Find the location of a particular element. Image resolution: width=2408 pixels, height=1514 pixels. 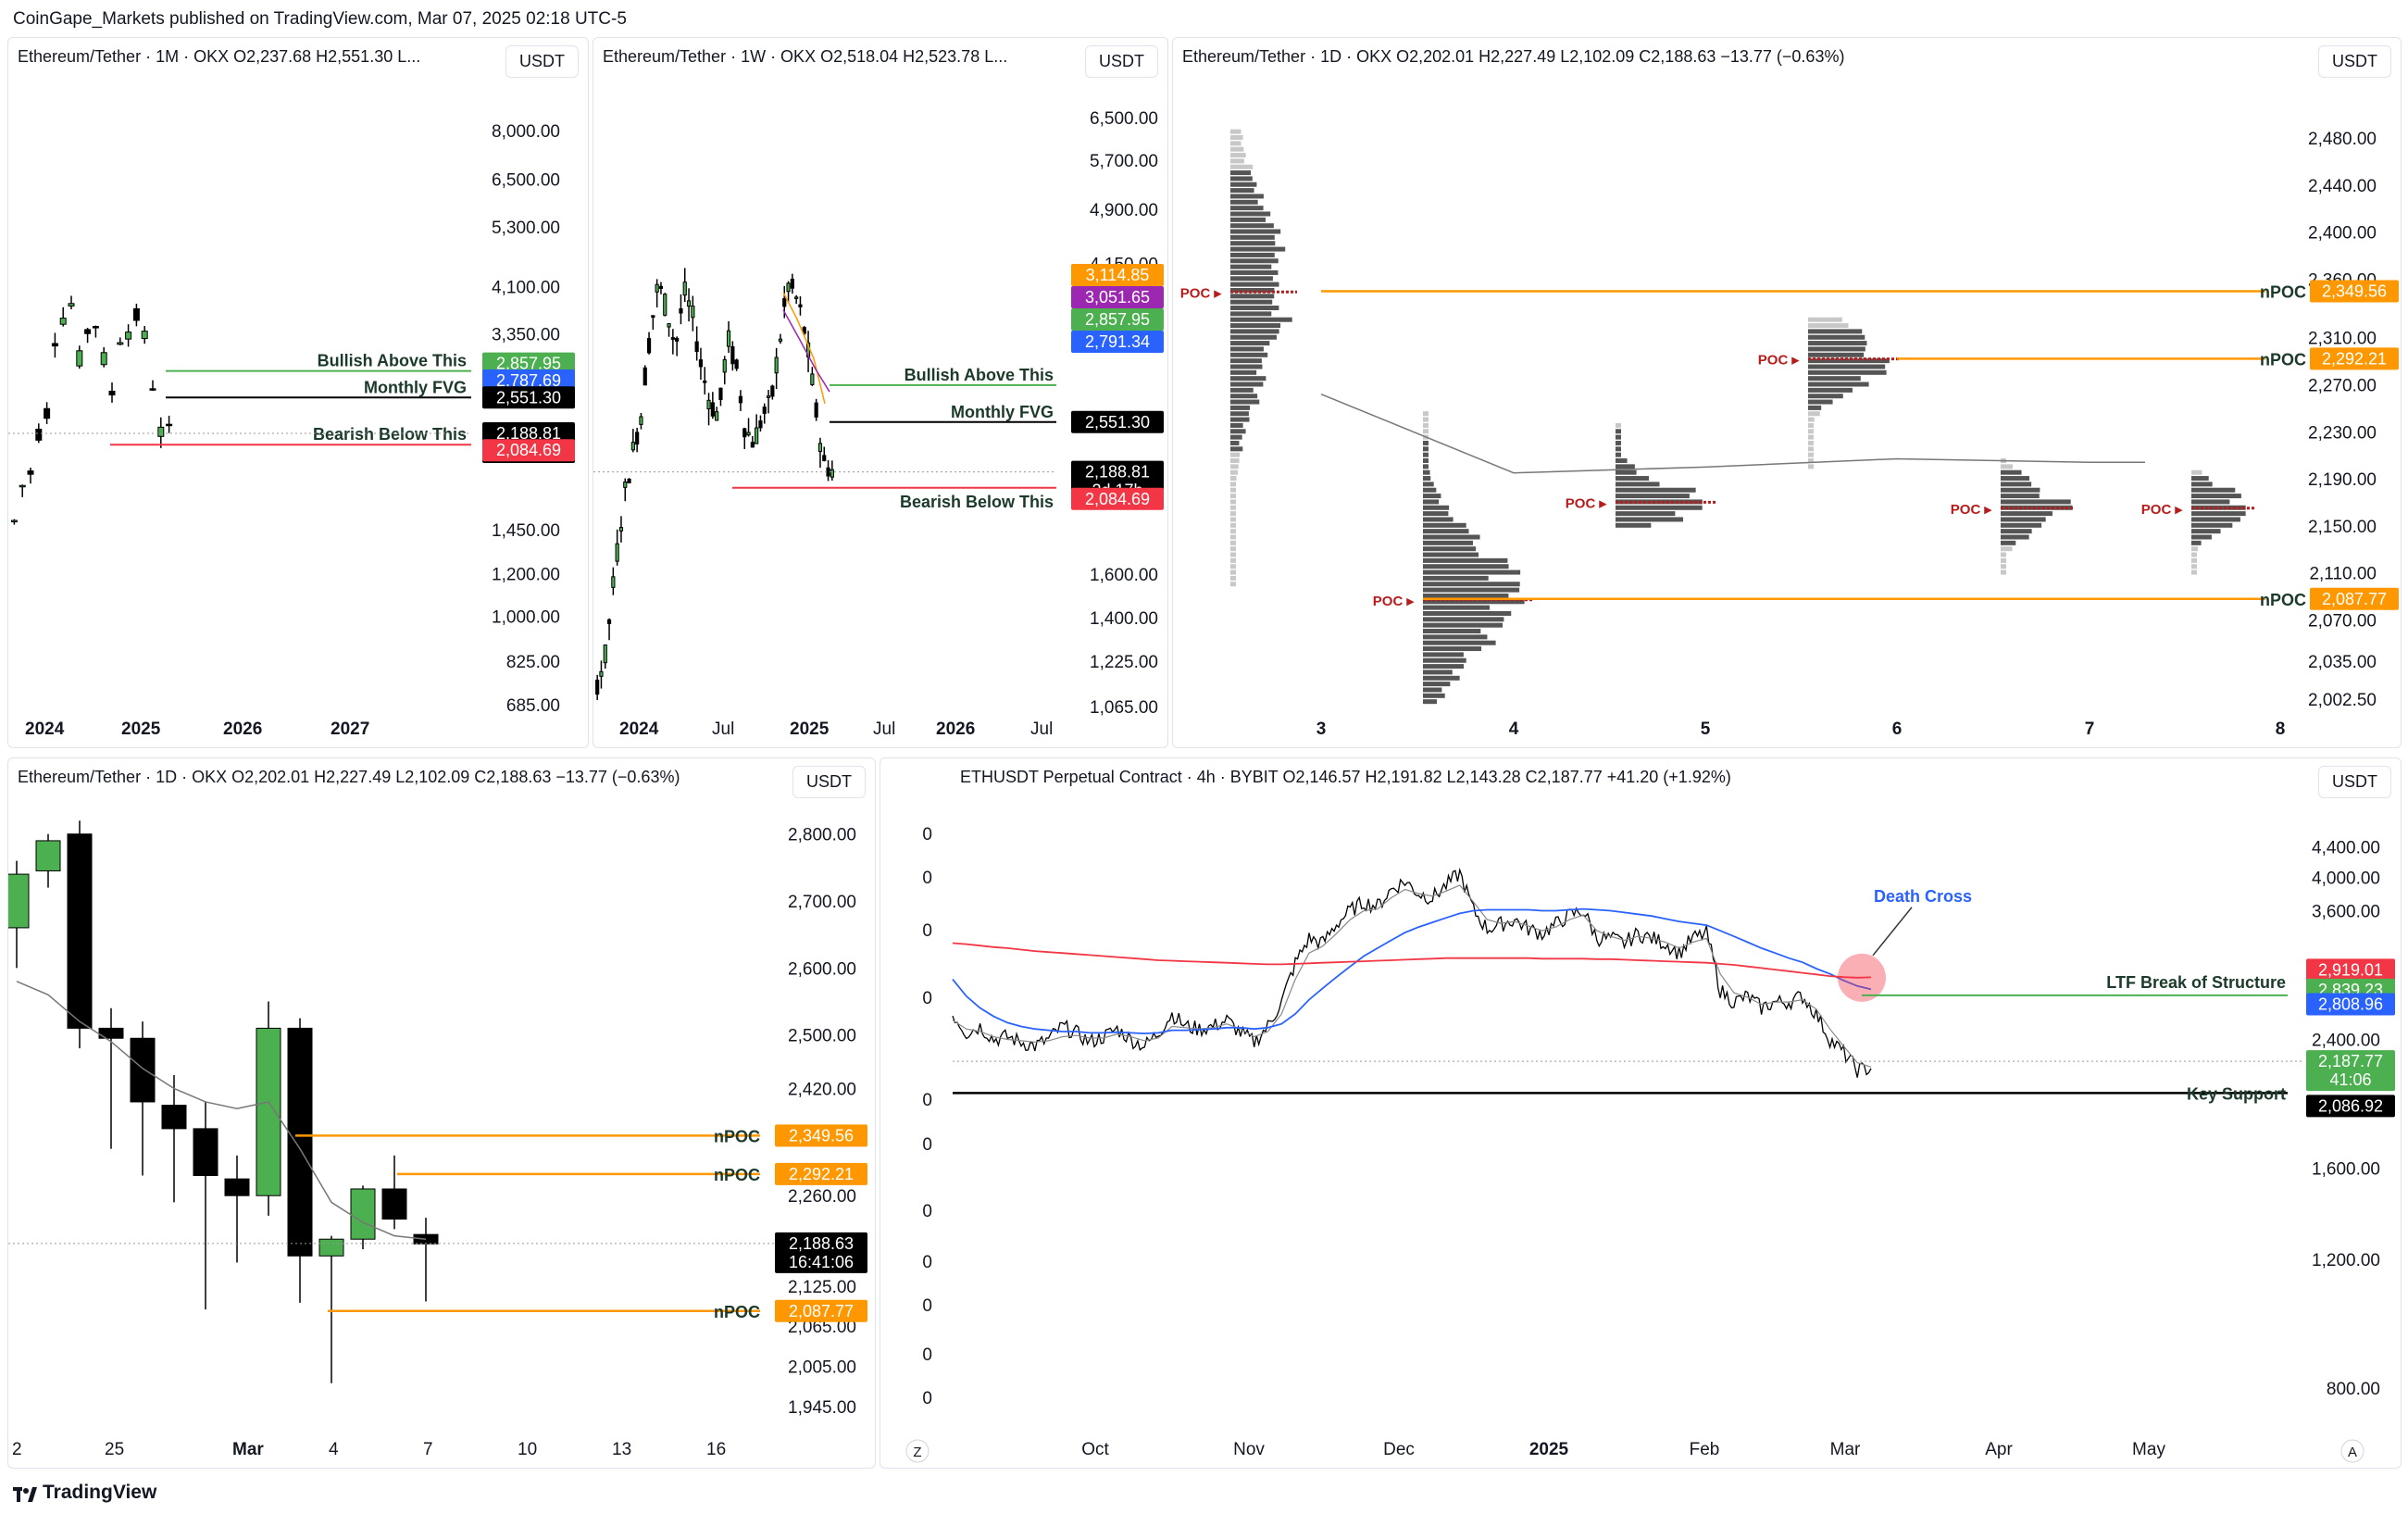

npoc-price-tag: 2,292.21 is located at coordinates (2354, 358).